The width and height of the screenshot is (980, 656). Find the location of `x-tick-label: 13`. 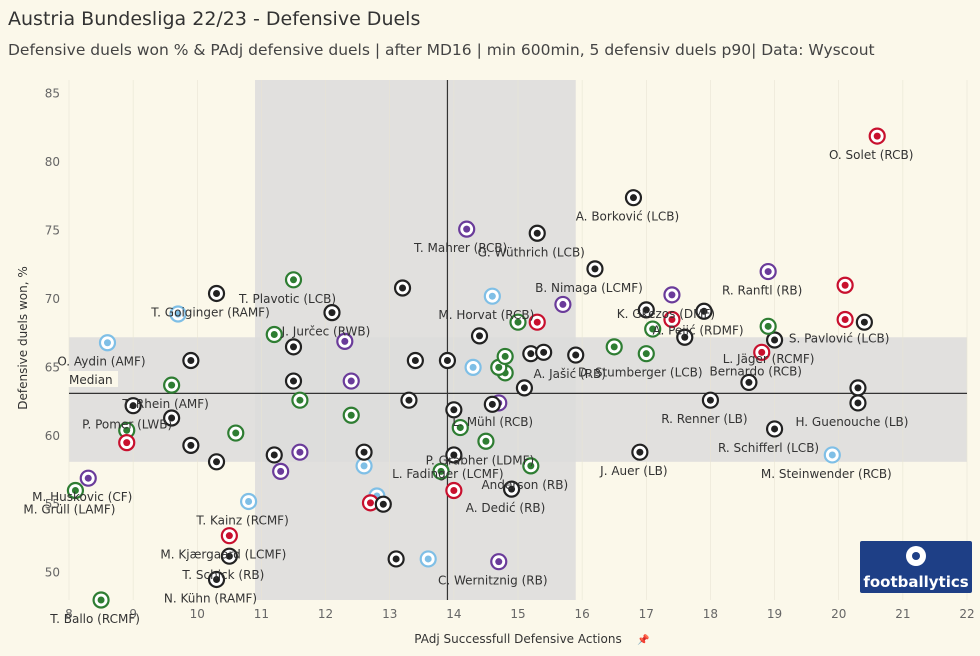

x-tick-label: 13 is located at coordinates (389, 614).